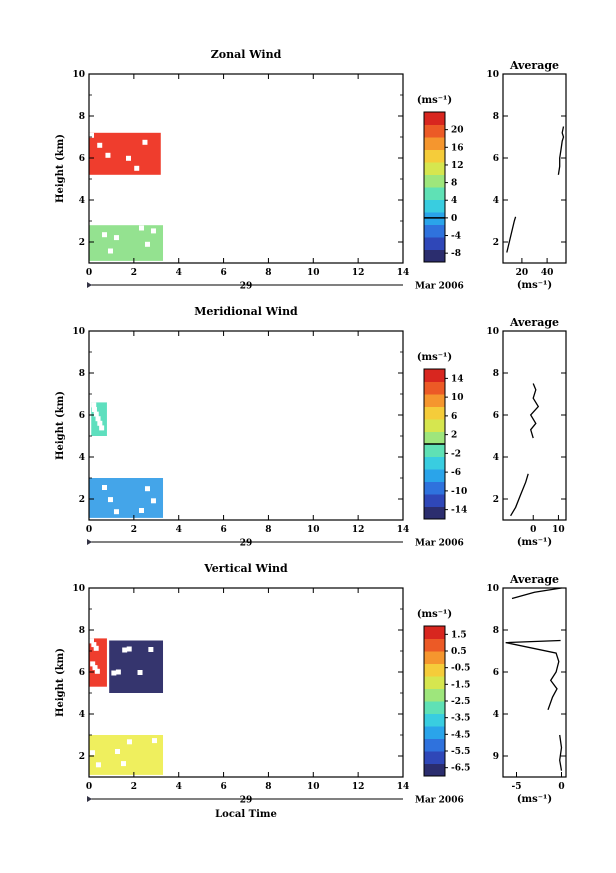  I want to click on colorbar-tick-label: 0, so click(454, 219).